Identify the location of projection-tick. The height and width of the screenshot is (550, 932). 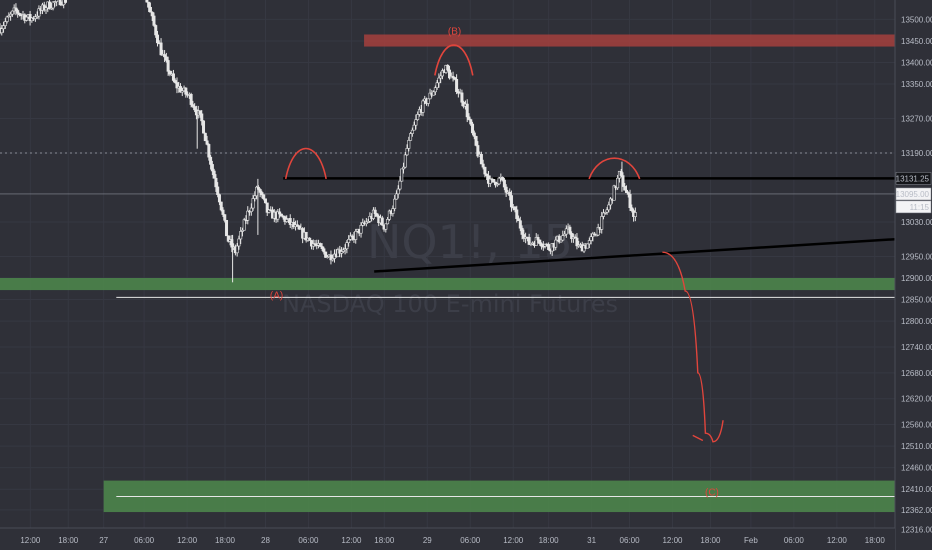
(698, 438).